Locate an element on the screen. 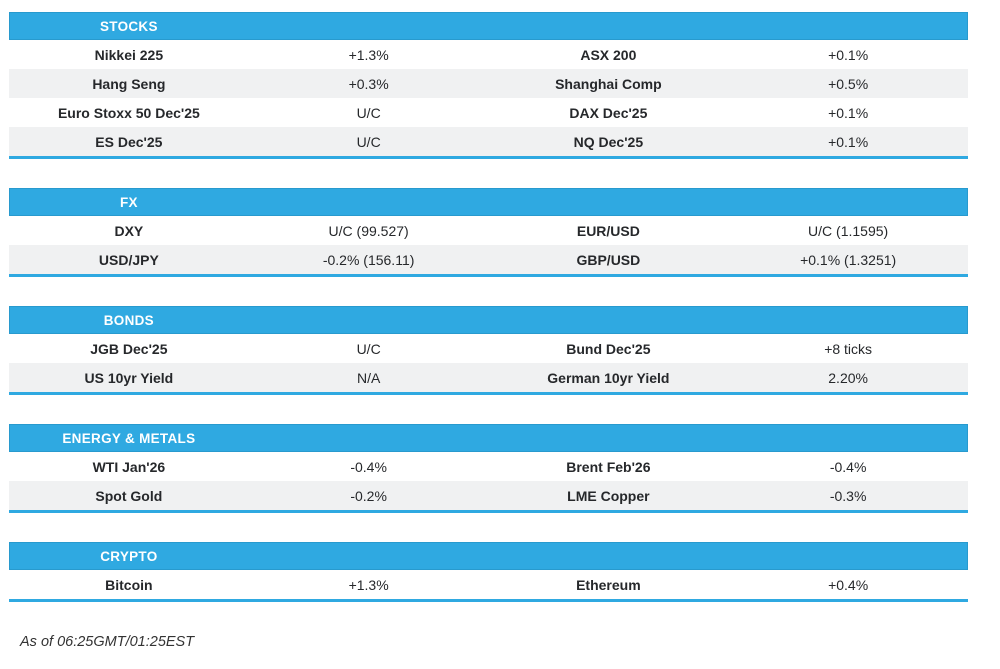  instrument-label: WTI Jan'26 is located at coordinates (129, 466).